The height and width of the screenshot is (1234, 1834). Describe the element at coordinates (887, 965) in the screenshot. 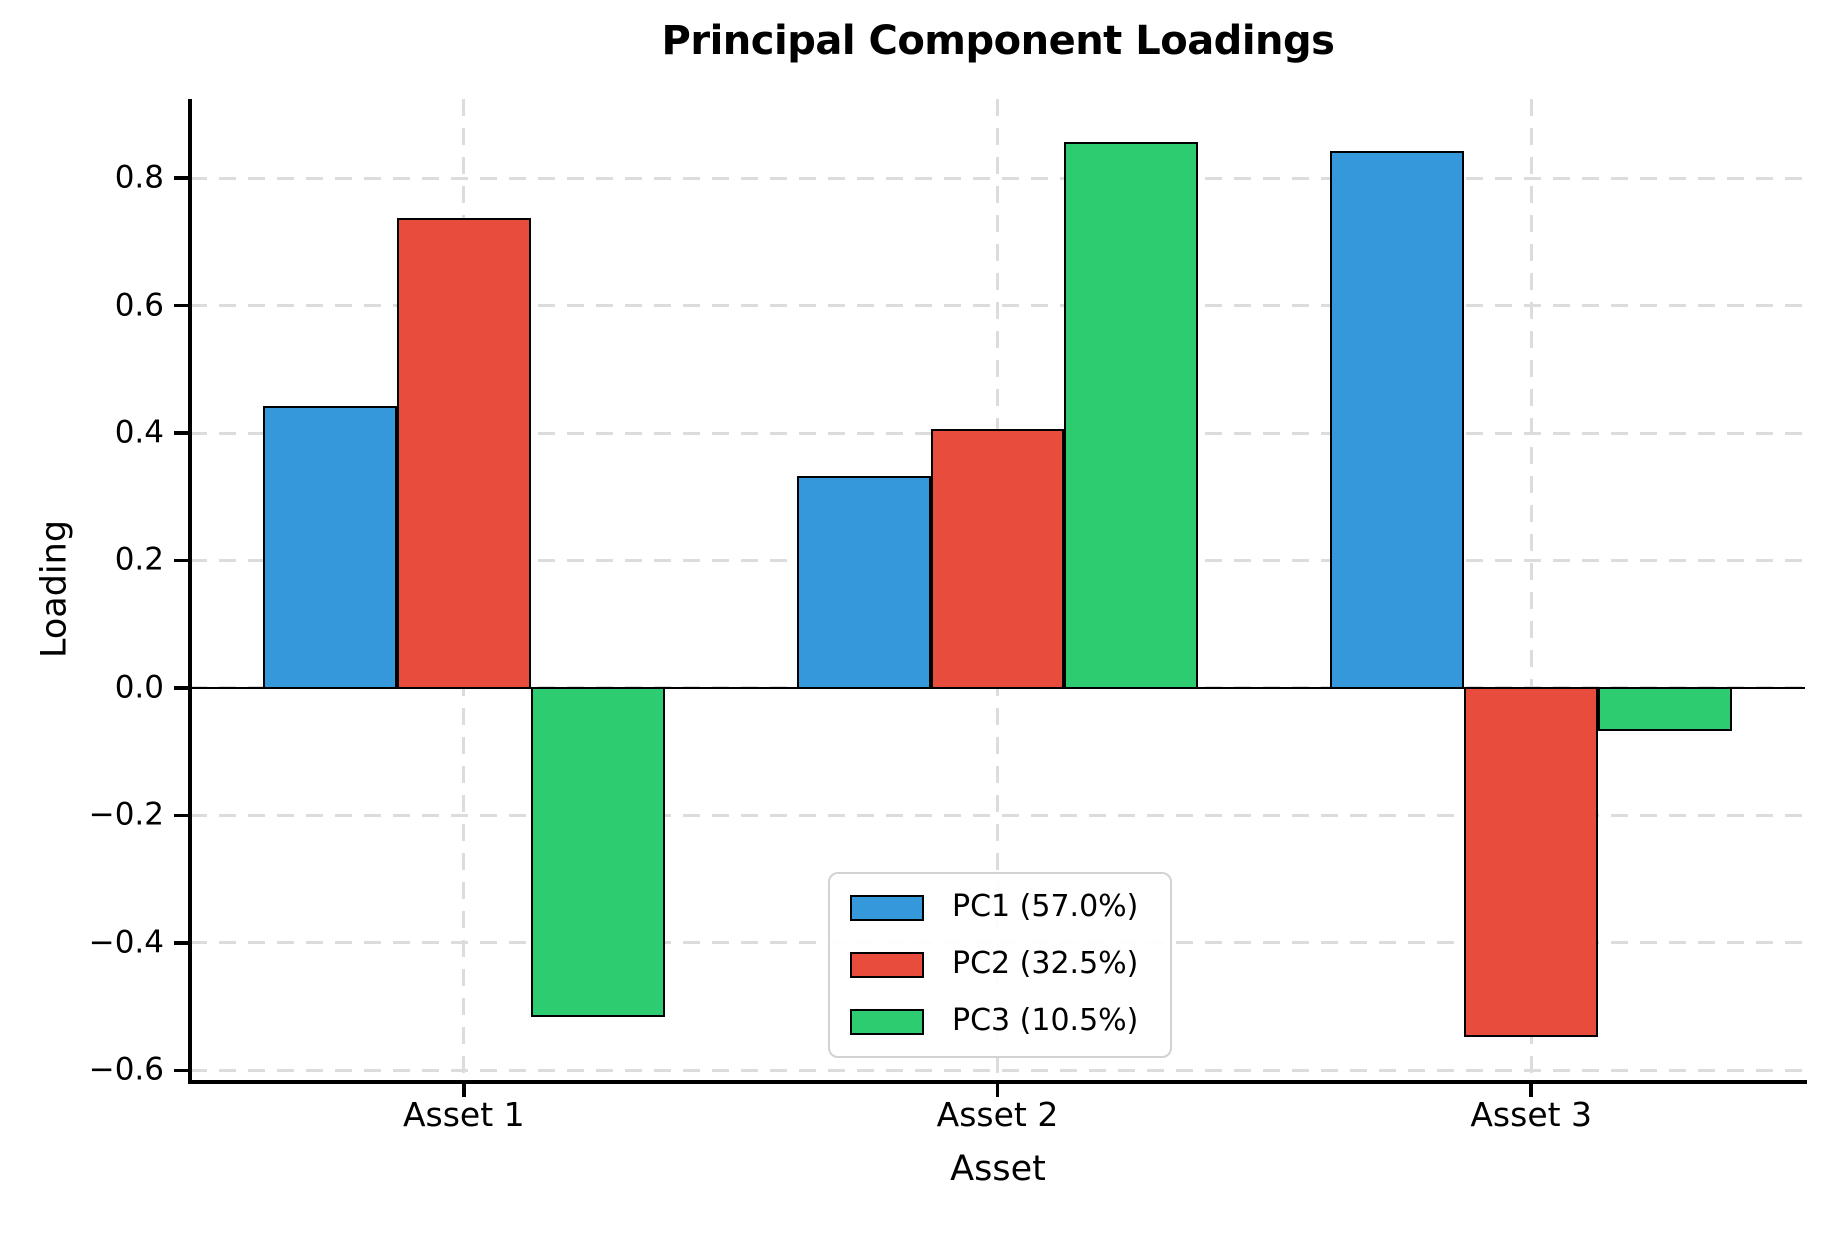

I see `legend-swatch-pc2-icon` at that location.